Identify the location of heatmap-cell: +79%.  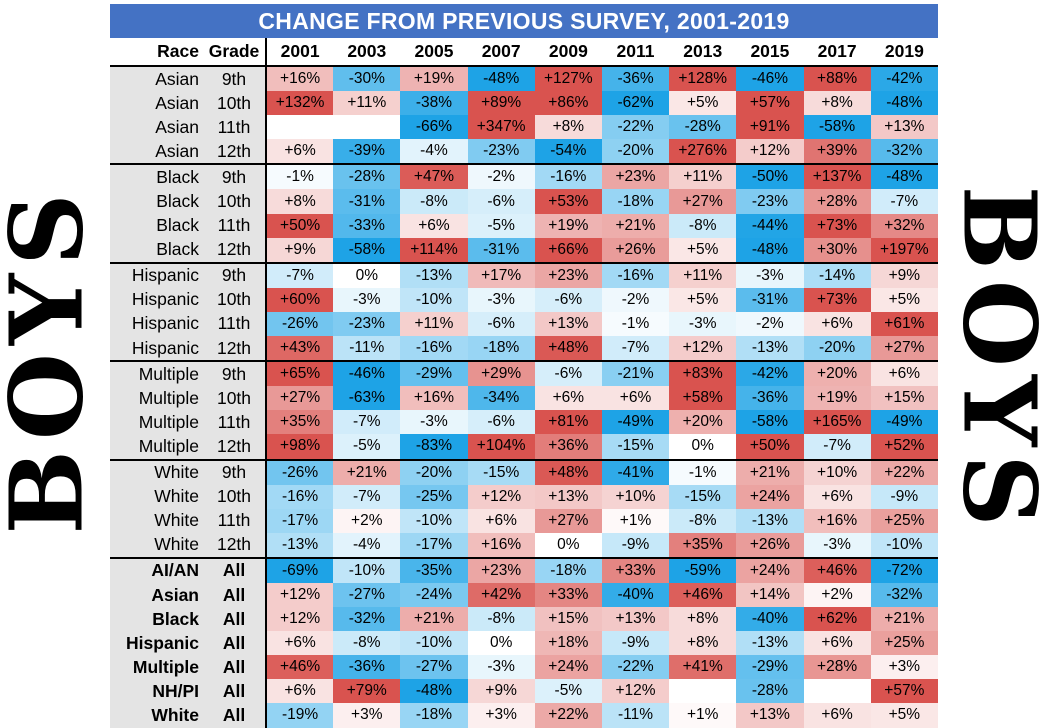
(367, 691).